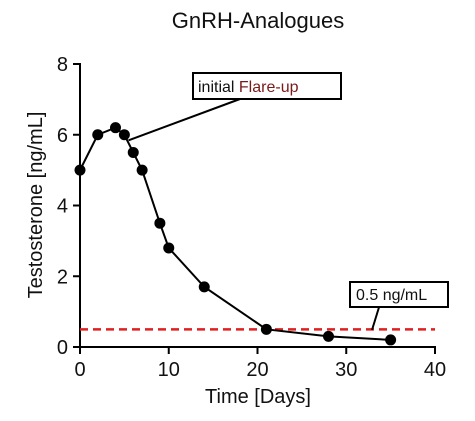 The width and height of the screenshot is (475, 421). I want to click on x-tick-label: 0, so click(79, 370).